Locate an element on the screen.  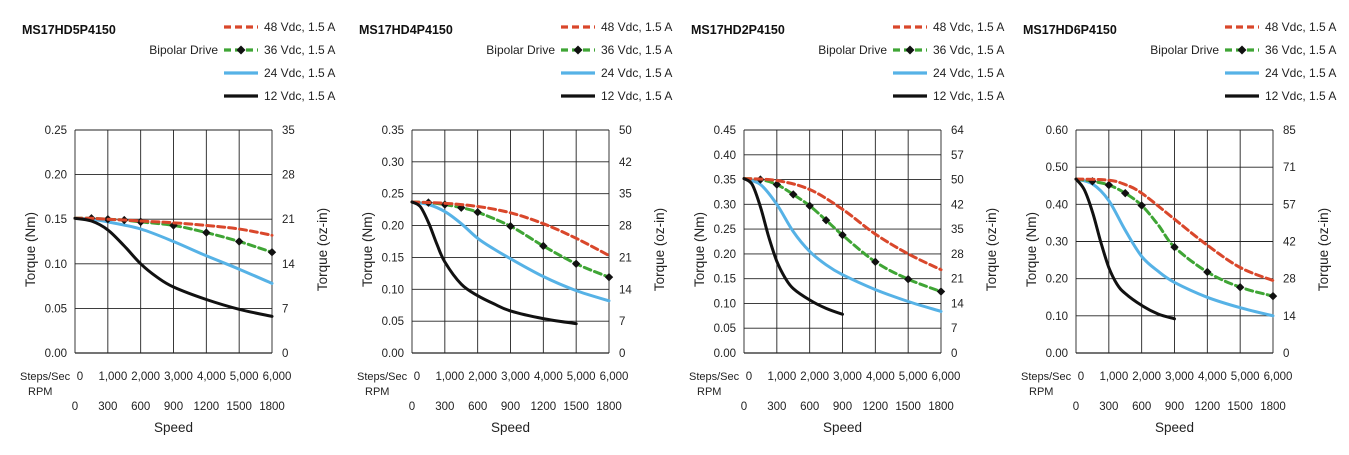
x-axis-title: Speed is located at coordinates (510, 427).